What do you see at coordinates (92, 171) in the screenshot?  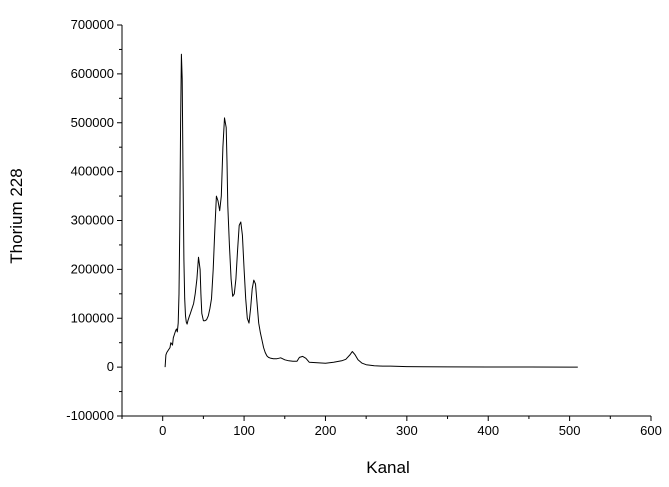 I see `y-tick-label: 400000` at bounding box center [92, 171].